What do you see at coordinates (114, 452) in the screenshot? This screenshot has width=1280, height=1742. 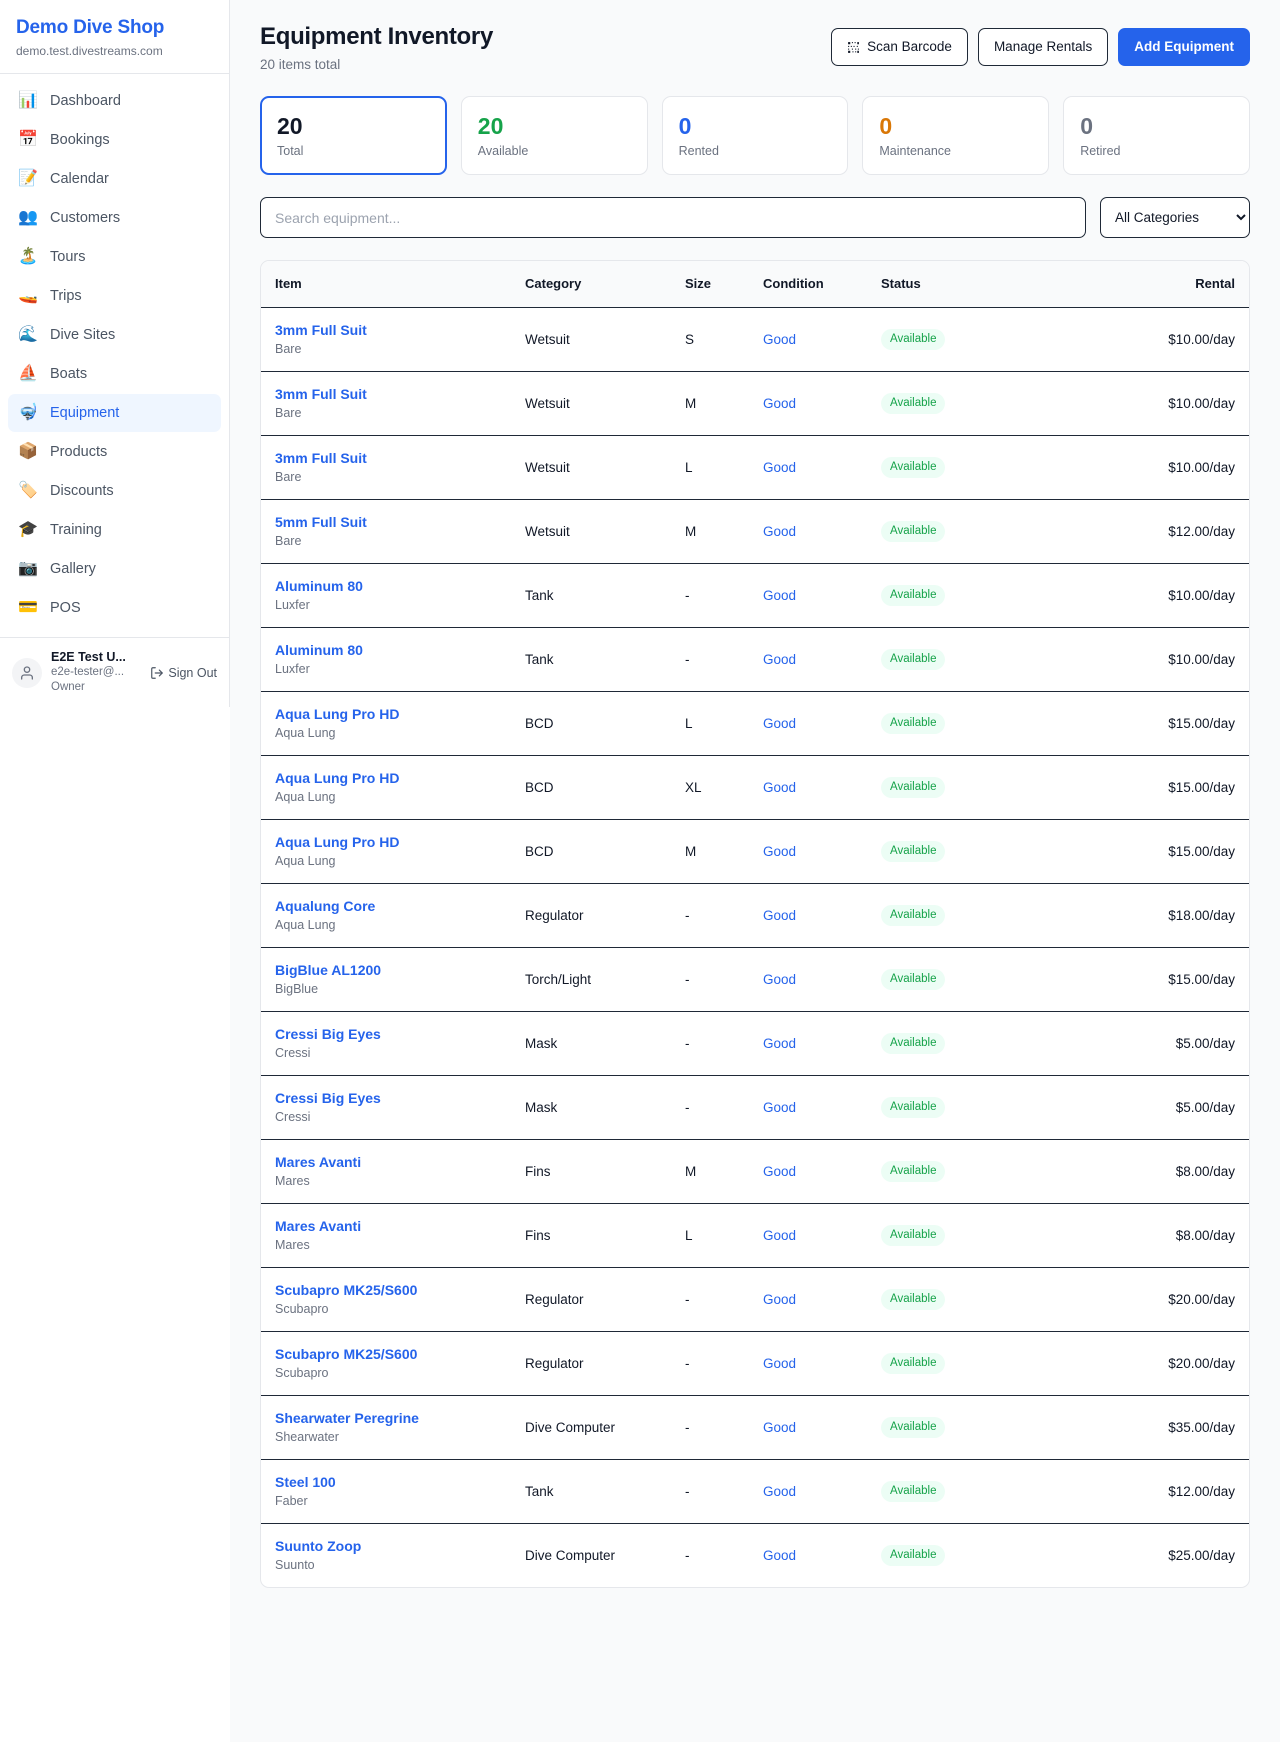 I see `sidebar-item-products: 📦 Products` at bounding box center [114, 452].